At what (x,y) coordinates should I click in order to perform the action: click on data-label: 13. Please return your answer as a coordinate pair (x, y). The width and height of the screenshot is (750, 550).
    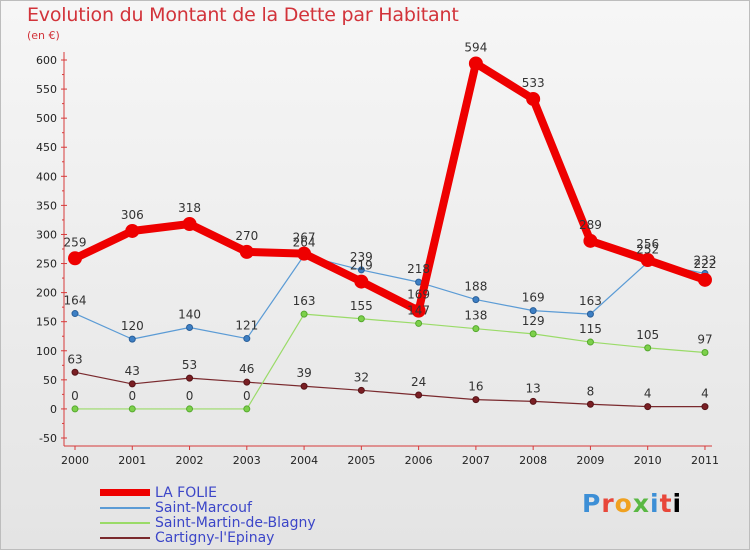
    Looking at the image, I should click on (533, 388).